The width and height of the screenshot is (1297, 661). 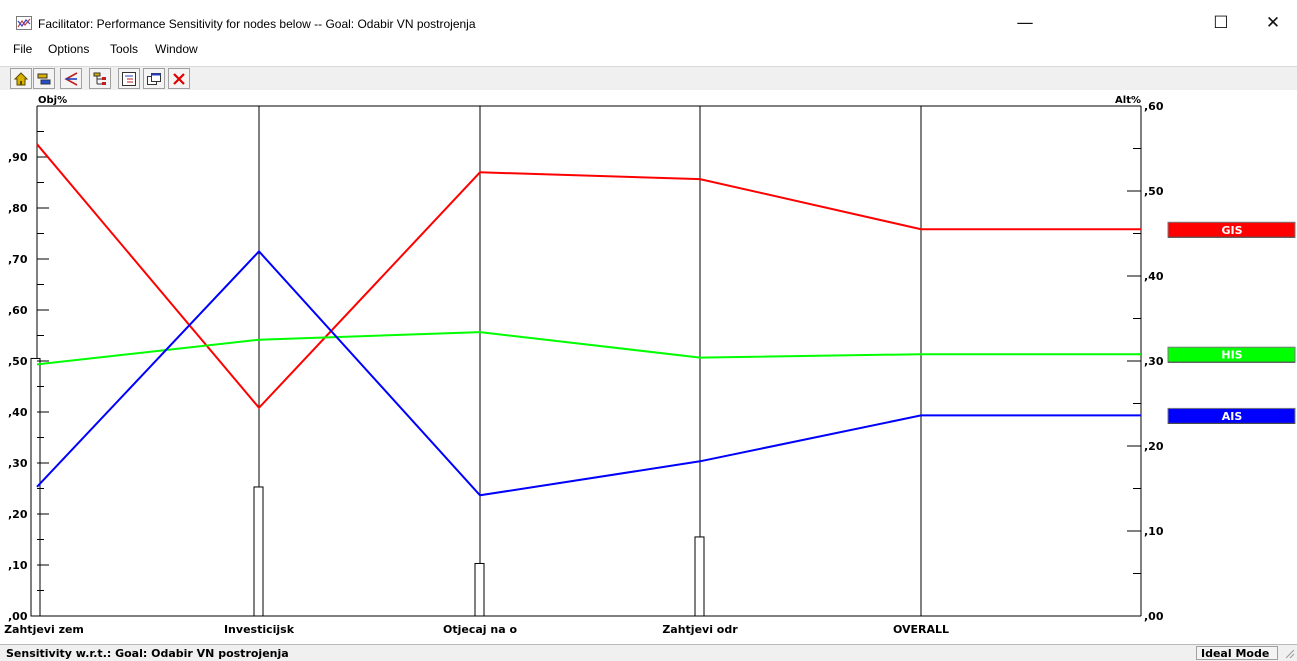 I want to click on left-tick-label: ,00, so click(x=18, y=616).